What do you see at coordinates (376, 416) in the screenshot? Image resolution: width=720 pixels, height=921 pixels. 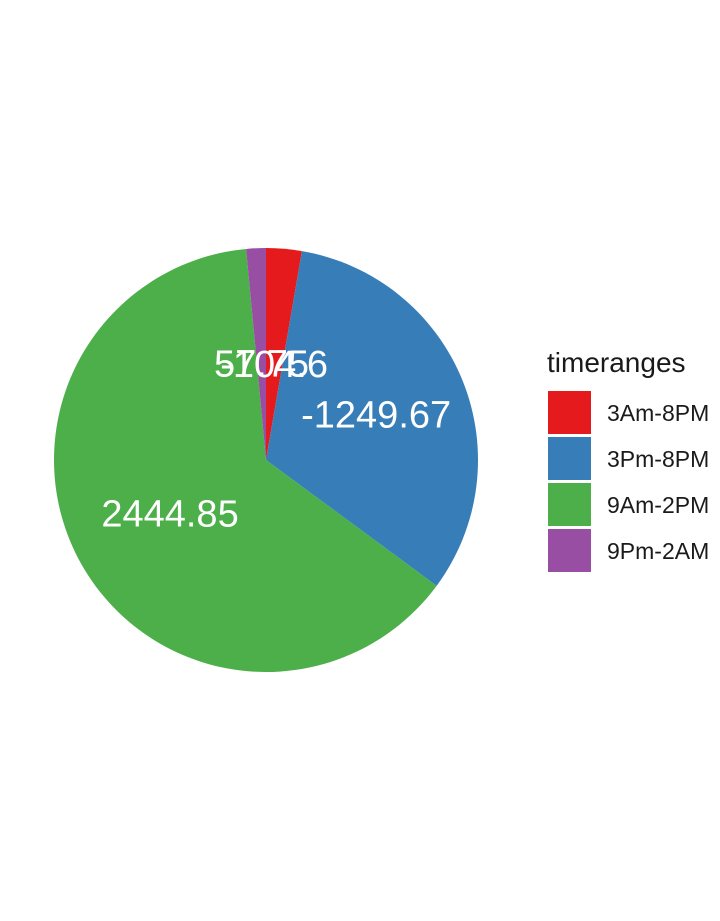 I see `slice-value-label: -1249.67` at bounding box center [376, 416].